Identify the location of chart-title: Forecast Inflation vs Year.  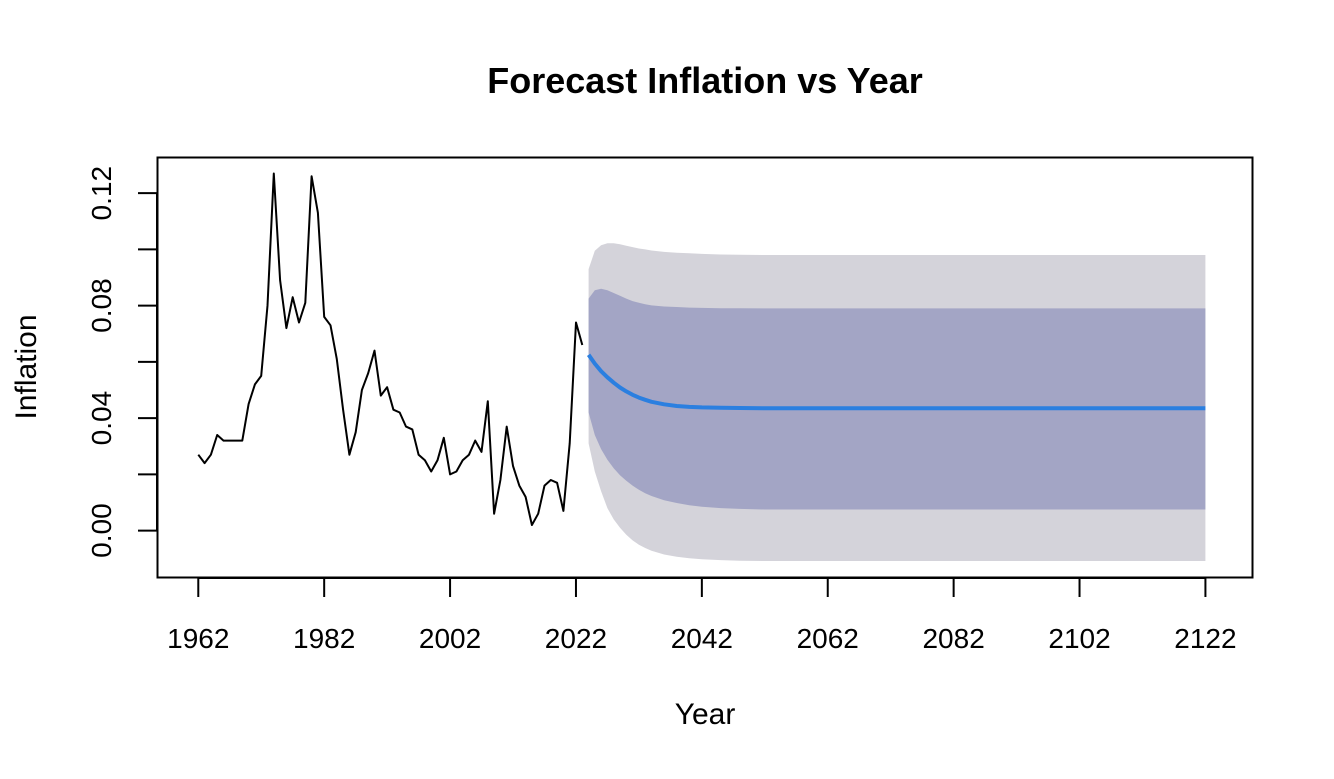
(705, 80).